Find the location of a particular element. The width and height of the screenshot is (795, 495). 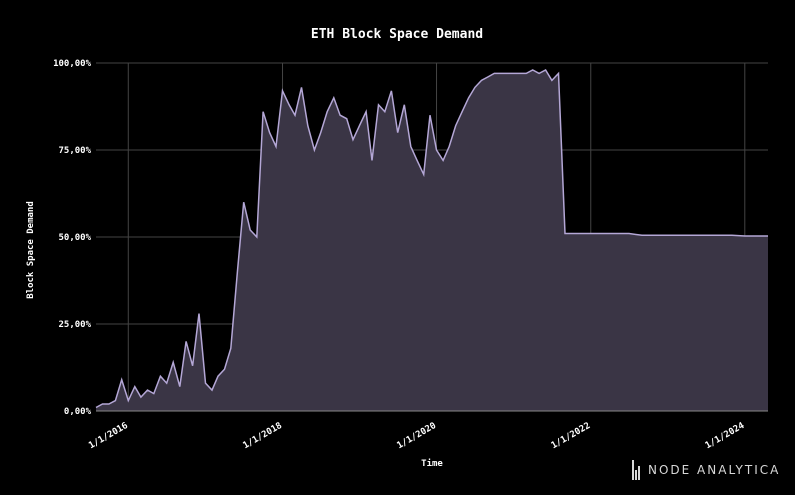

x-tick-label: 1/1/2020 is located at coordinates (416, 436).